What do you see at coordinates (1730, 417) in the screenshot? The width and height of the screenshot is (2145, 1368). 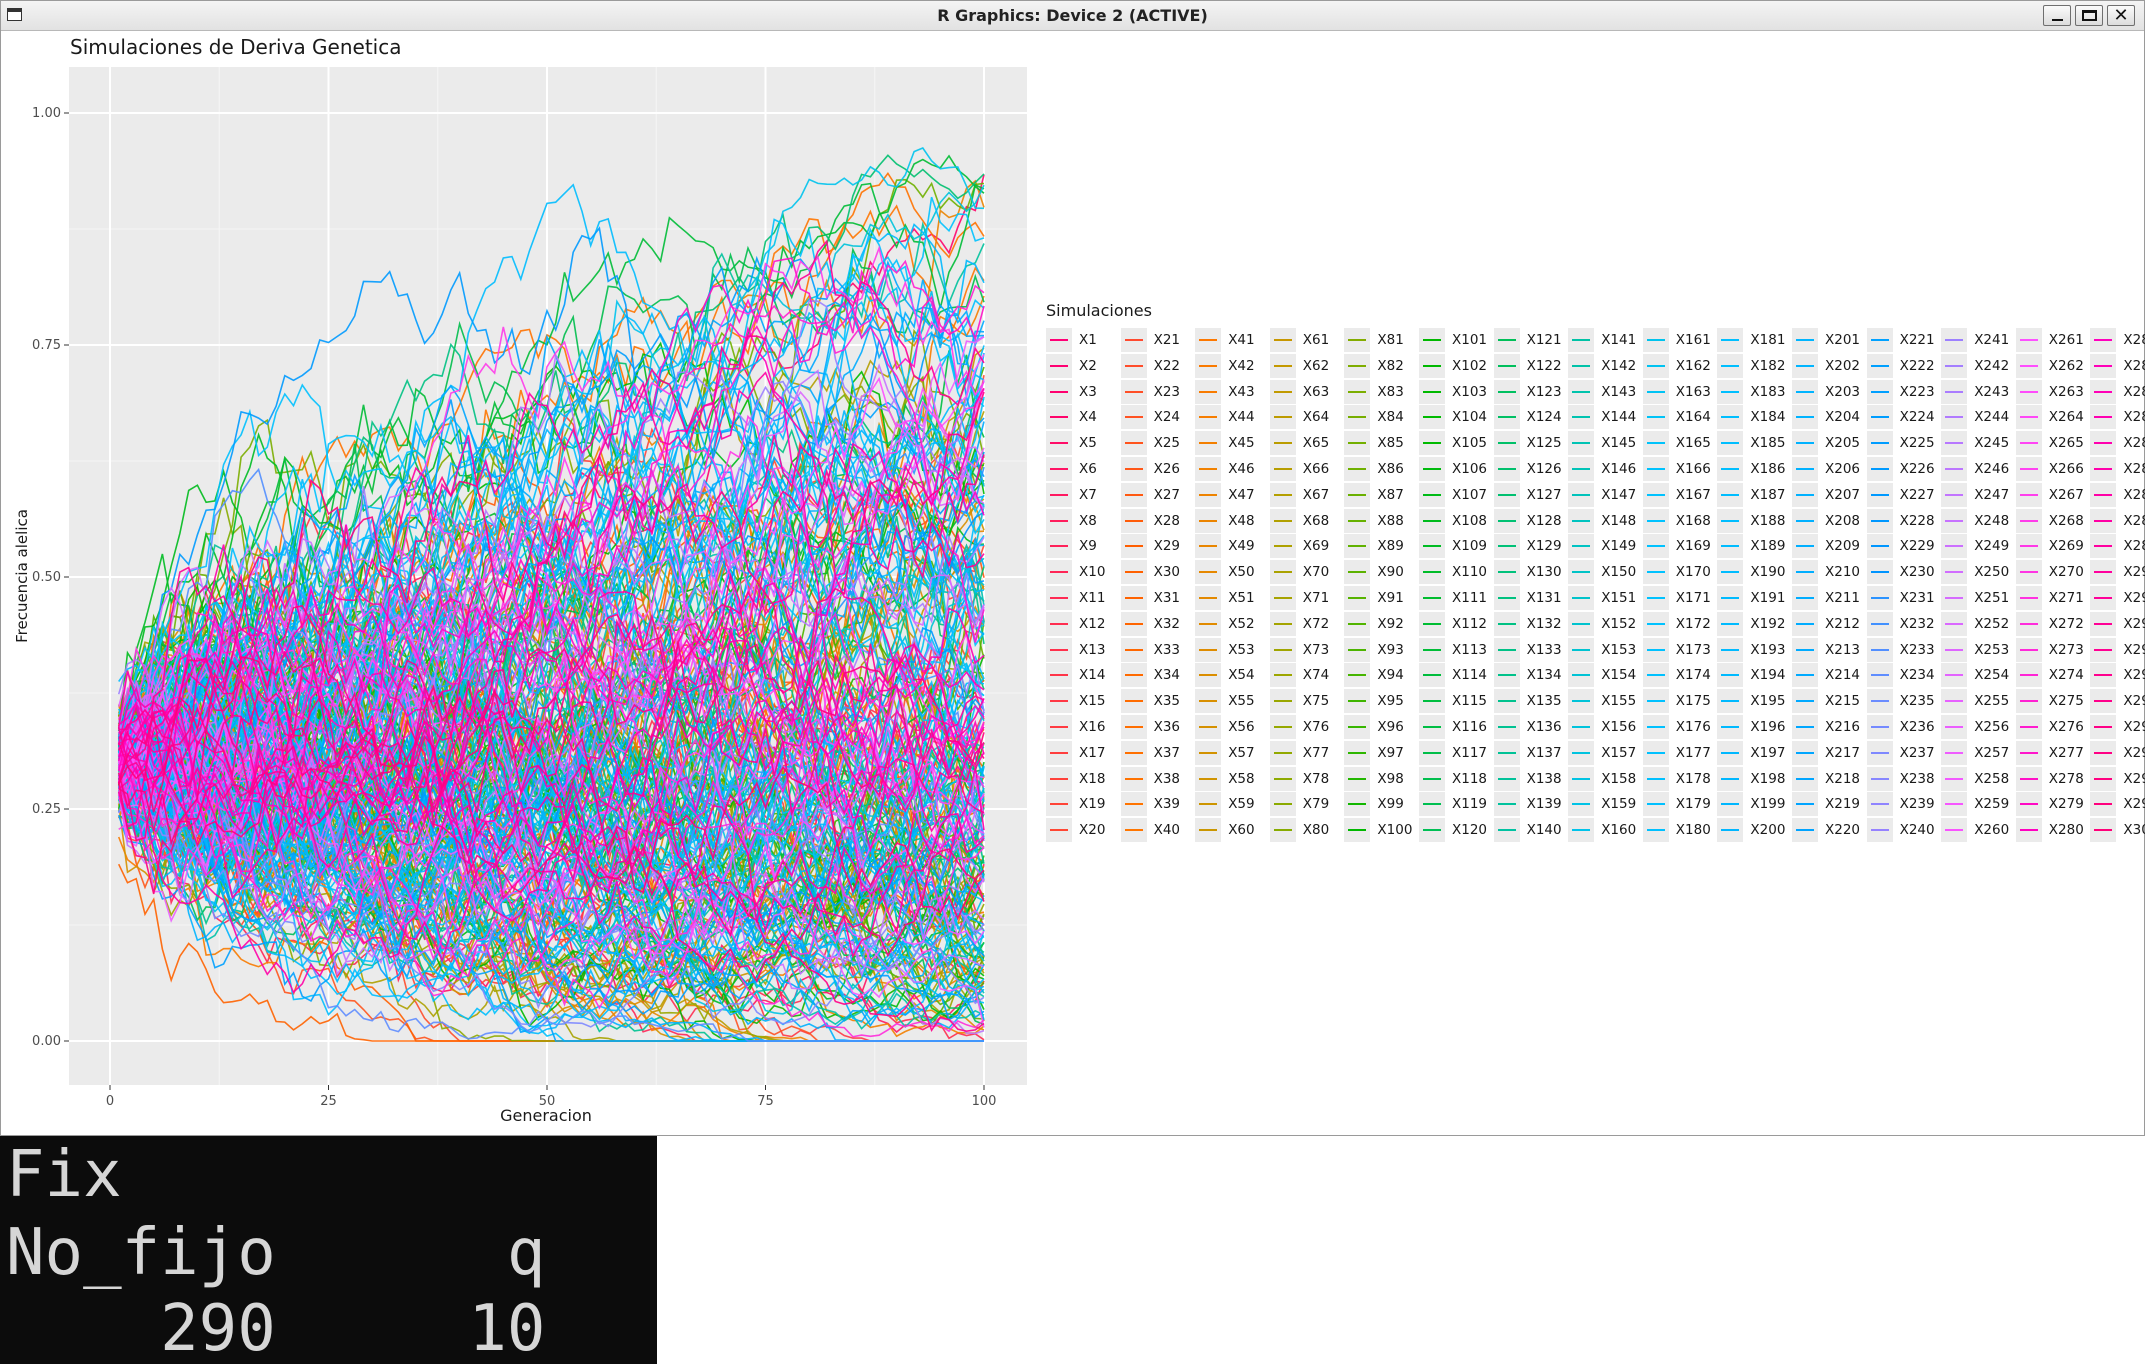 I see `legend-key-X184` at bounding box center [1730, 417].